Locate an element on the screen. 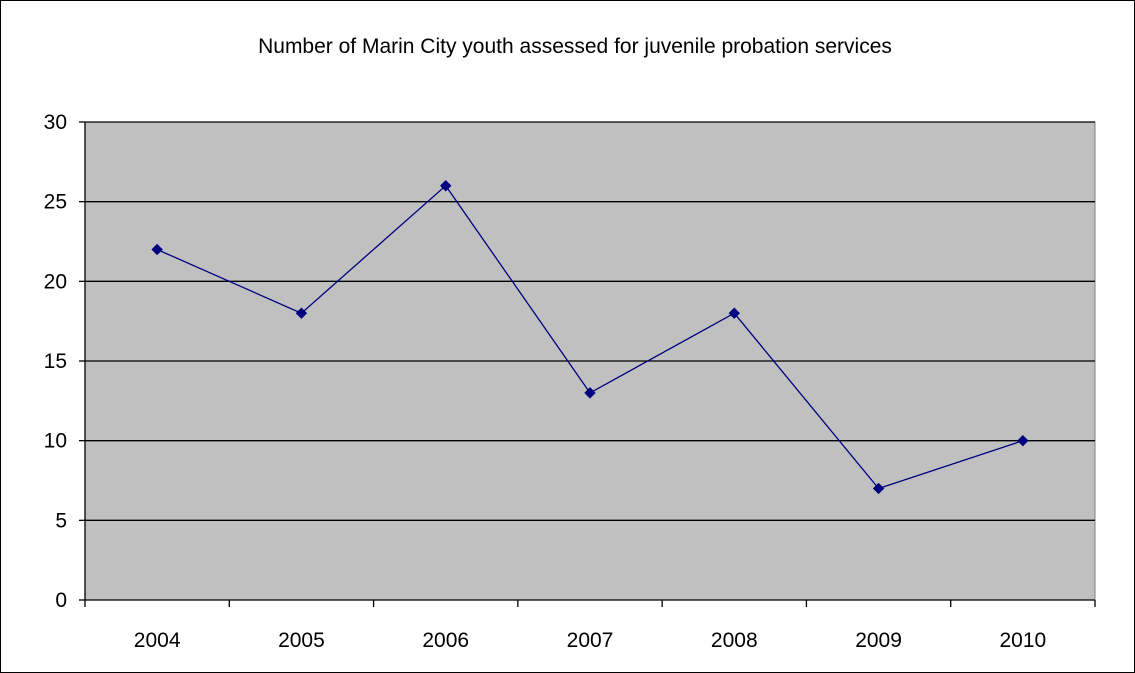 Image resolution: width=1135 pixels, height=673 pixels. x-axis-tick-label: 2005 is located at coordinates (301, 640).